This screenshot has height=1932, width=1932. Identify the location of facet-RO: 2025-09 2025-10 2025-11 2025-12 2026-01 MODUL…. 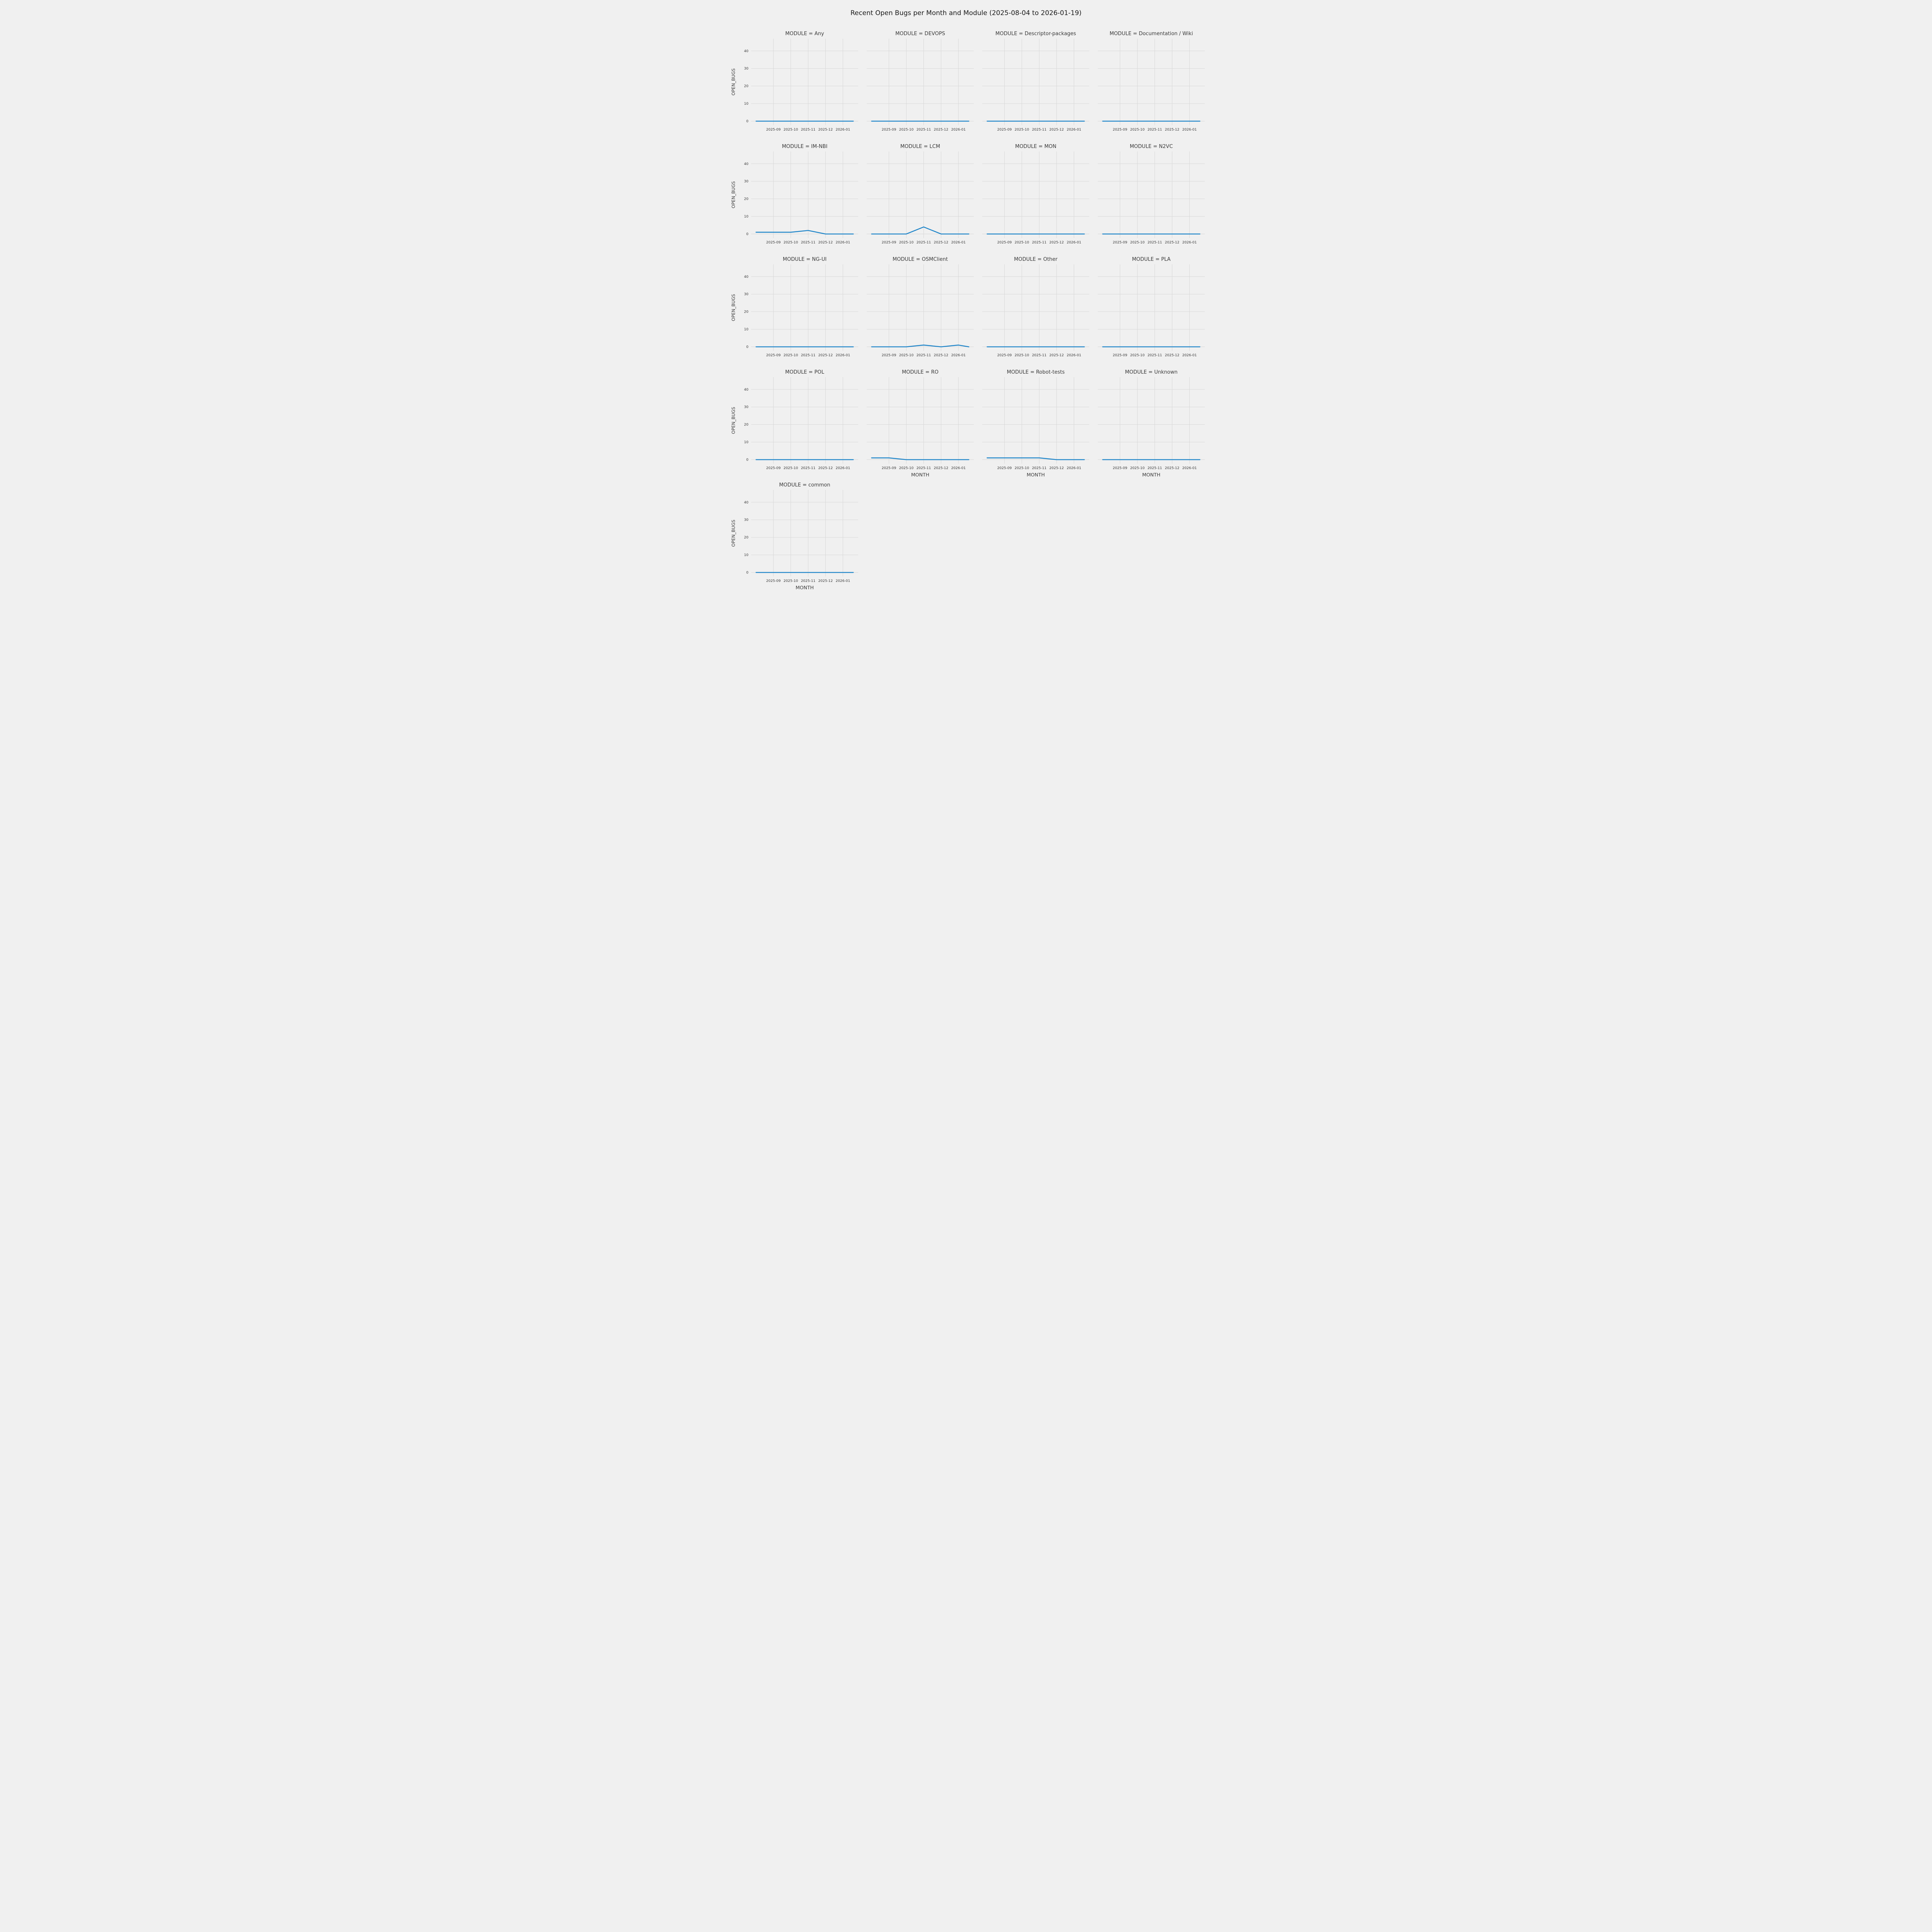
(921, 424).